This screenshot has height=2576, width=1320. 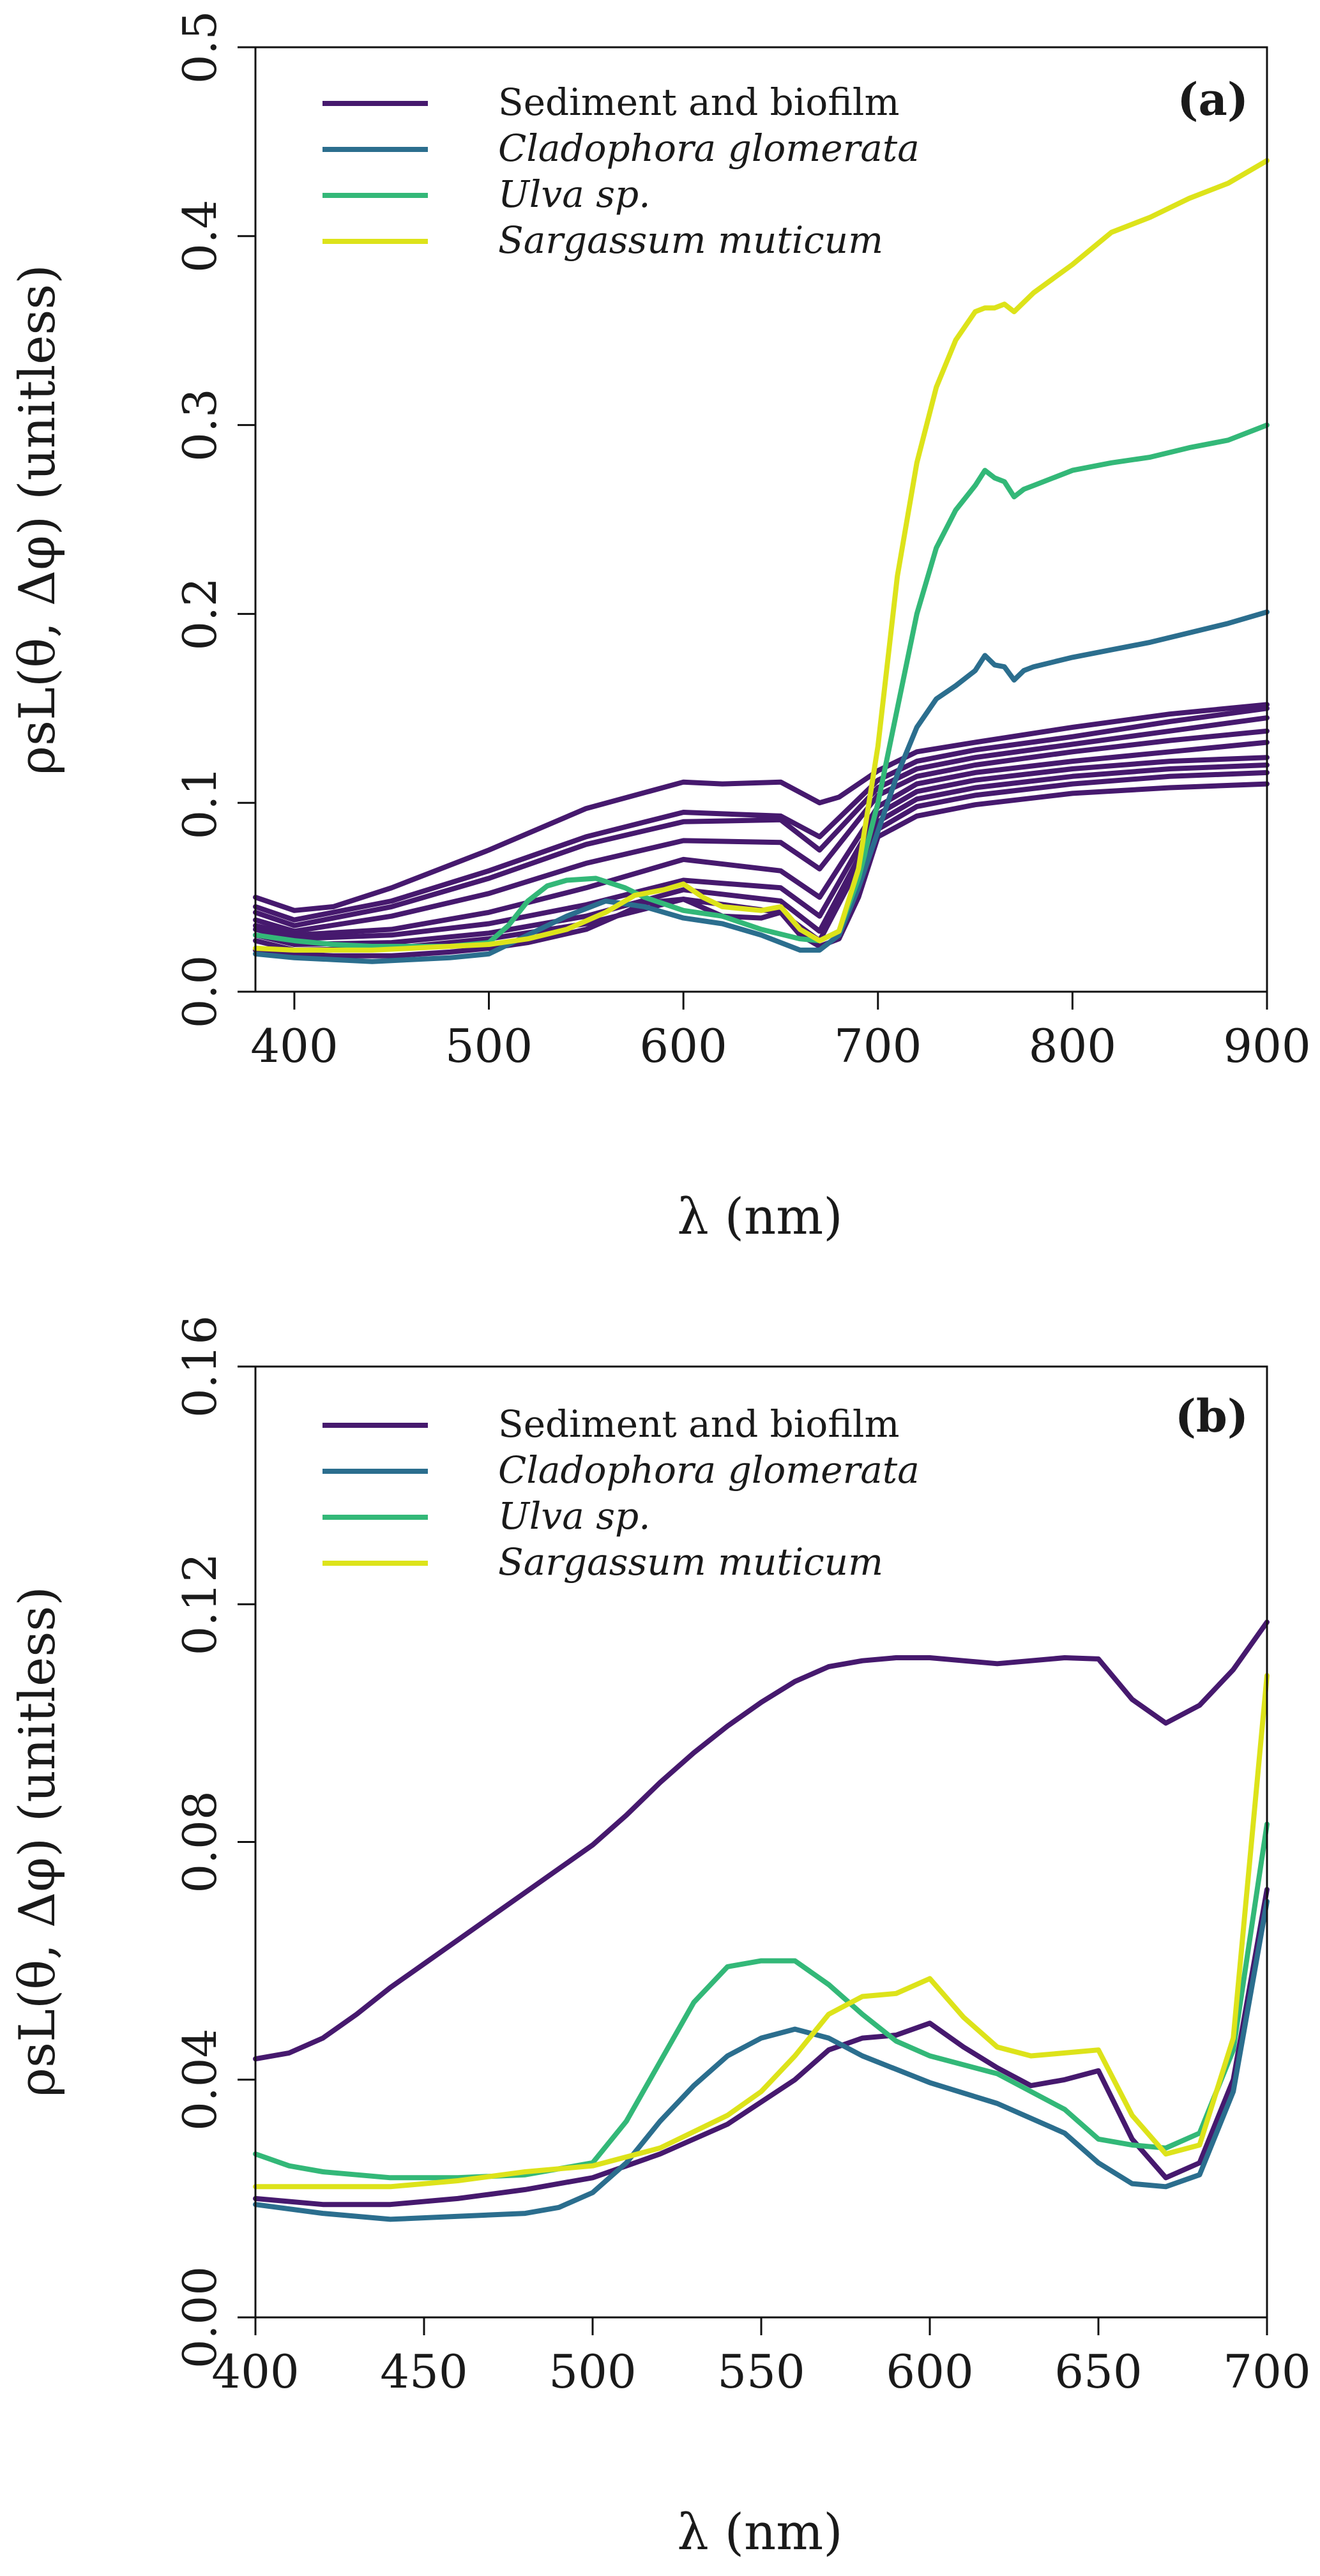 I want to click on panel-a-x-axis-title: λ (nm), so click(x=759, y=1217).